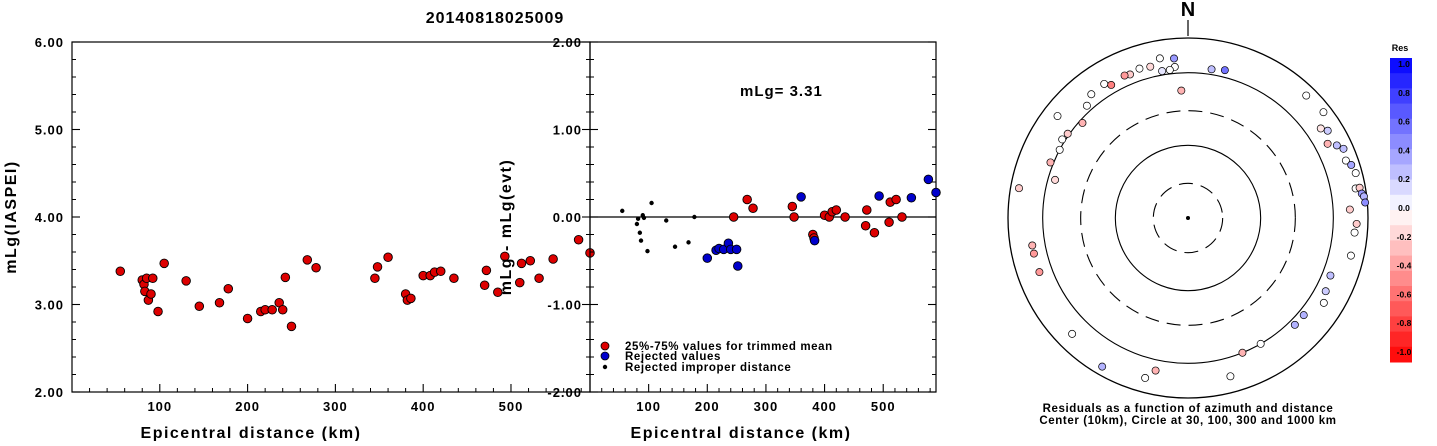  What do you see at coordinates (567, 42) in the screenshot?
I see `mid-y-tick-label: 2.00` at bounding box center [567, 42].